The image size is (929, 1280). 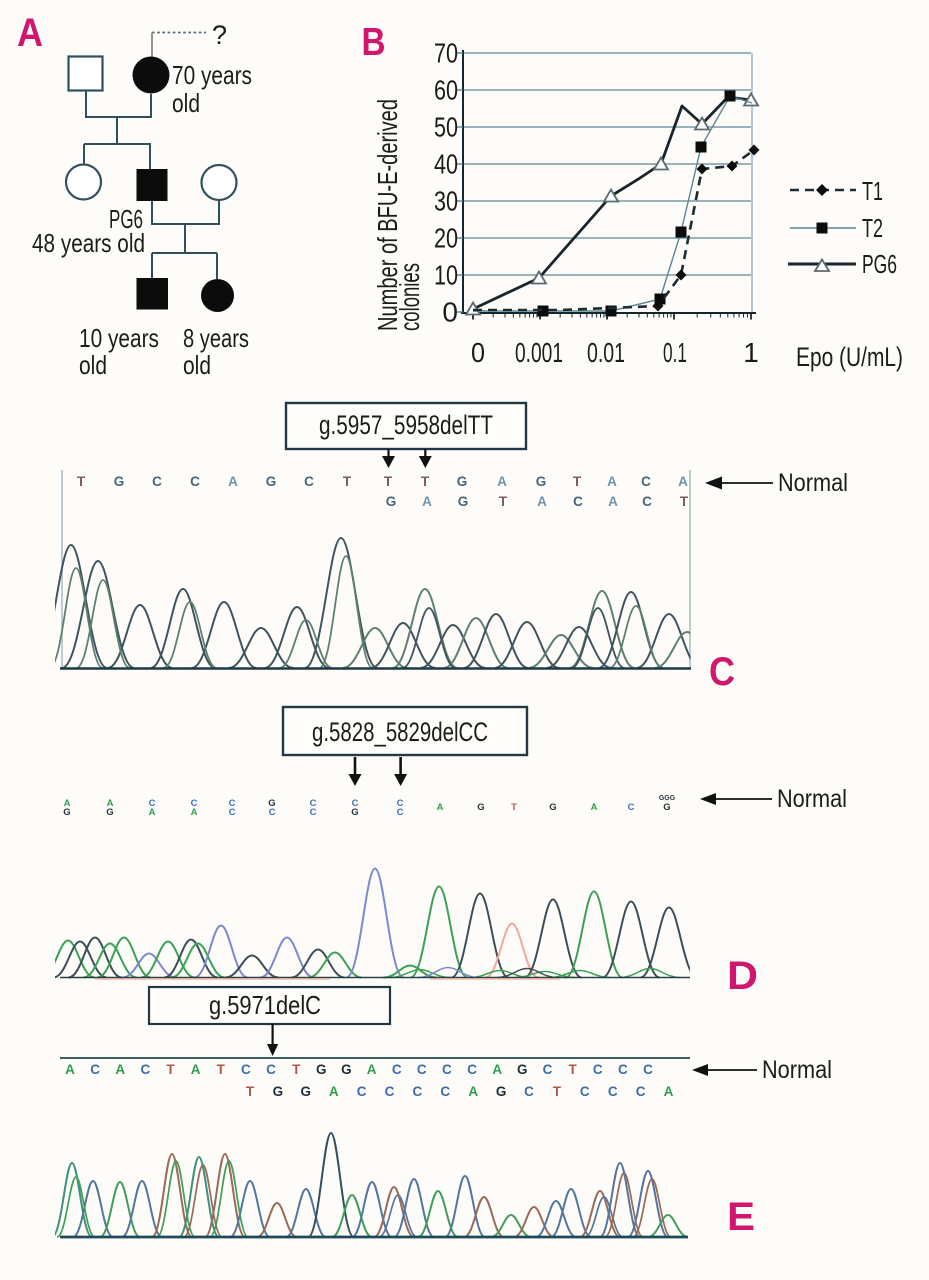 I want to click on svg-text: PG6, so click(x=879, y=264).